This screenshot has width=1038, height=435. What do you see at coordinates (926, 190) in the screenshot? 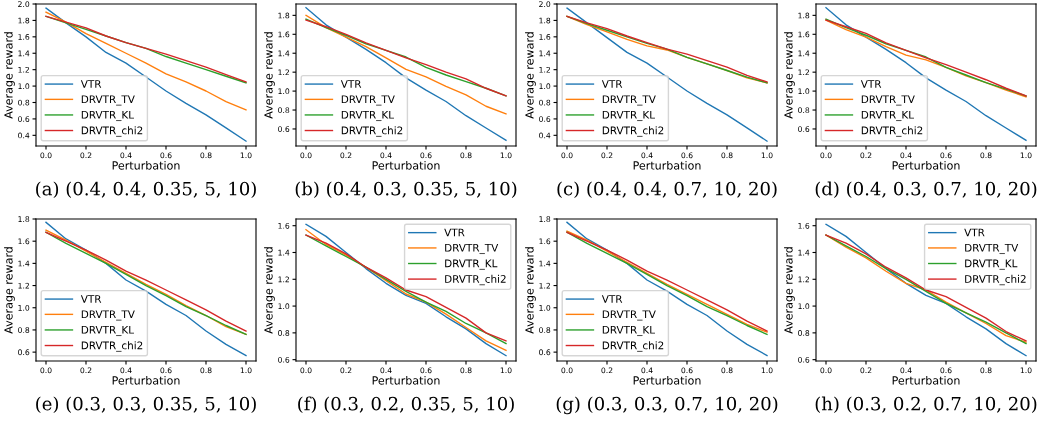
I see `text: (d) (0.4, 0.3, 0.7, 10, 20)` at bounding box center [926, 190].